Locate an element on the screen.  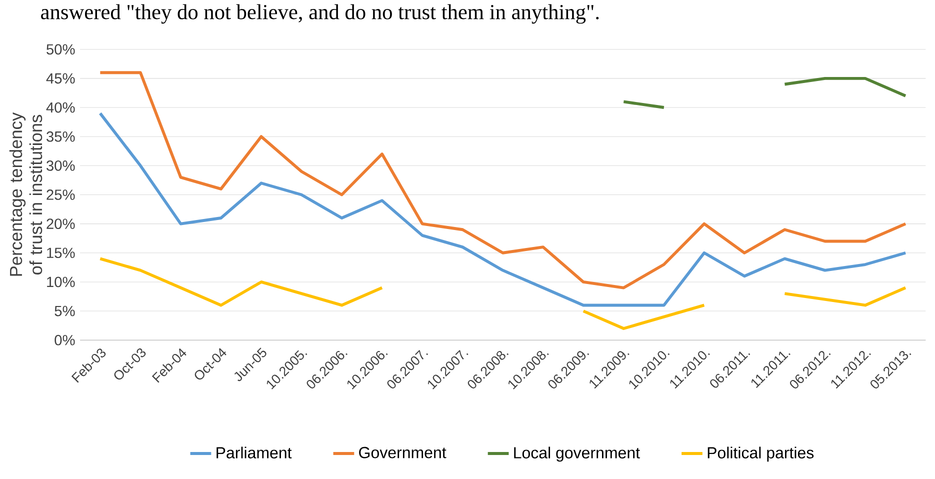
y-tick-label: 30% is located at coordinates (60, 165).